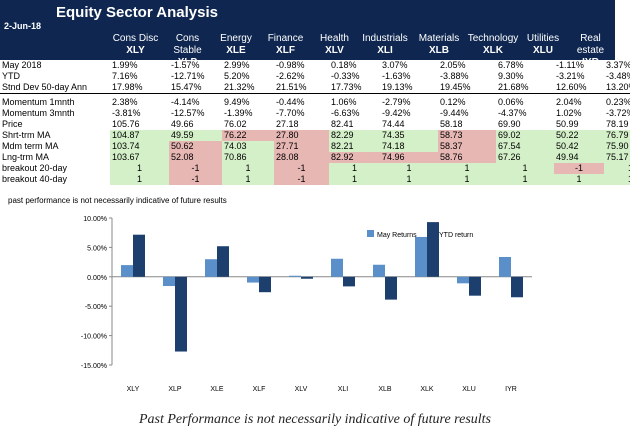 Image resolution: width=630 pixels, height=436 pixels. I want to click on column-name: Industrials, so click(385, 38).